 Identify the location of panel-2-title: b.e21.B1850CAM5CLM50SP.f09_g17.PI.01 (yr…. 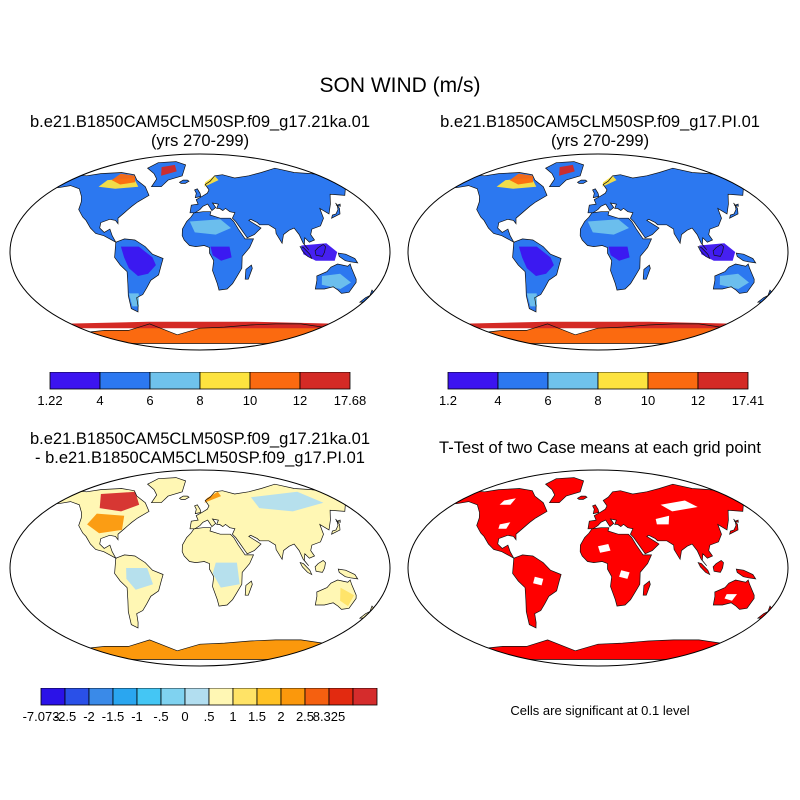
(600, 132).